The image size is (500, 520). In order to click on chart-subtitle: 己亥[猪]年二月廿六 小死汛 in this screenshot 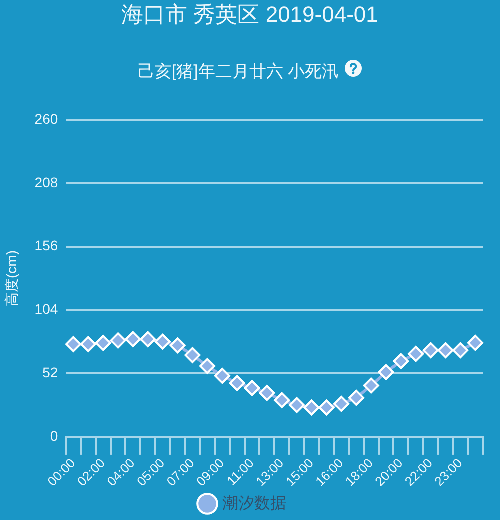, I will do `click(239, 71)`.